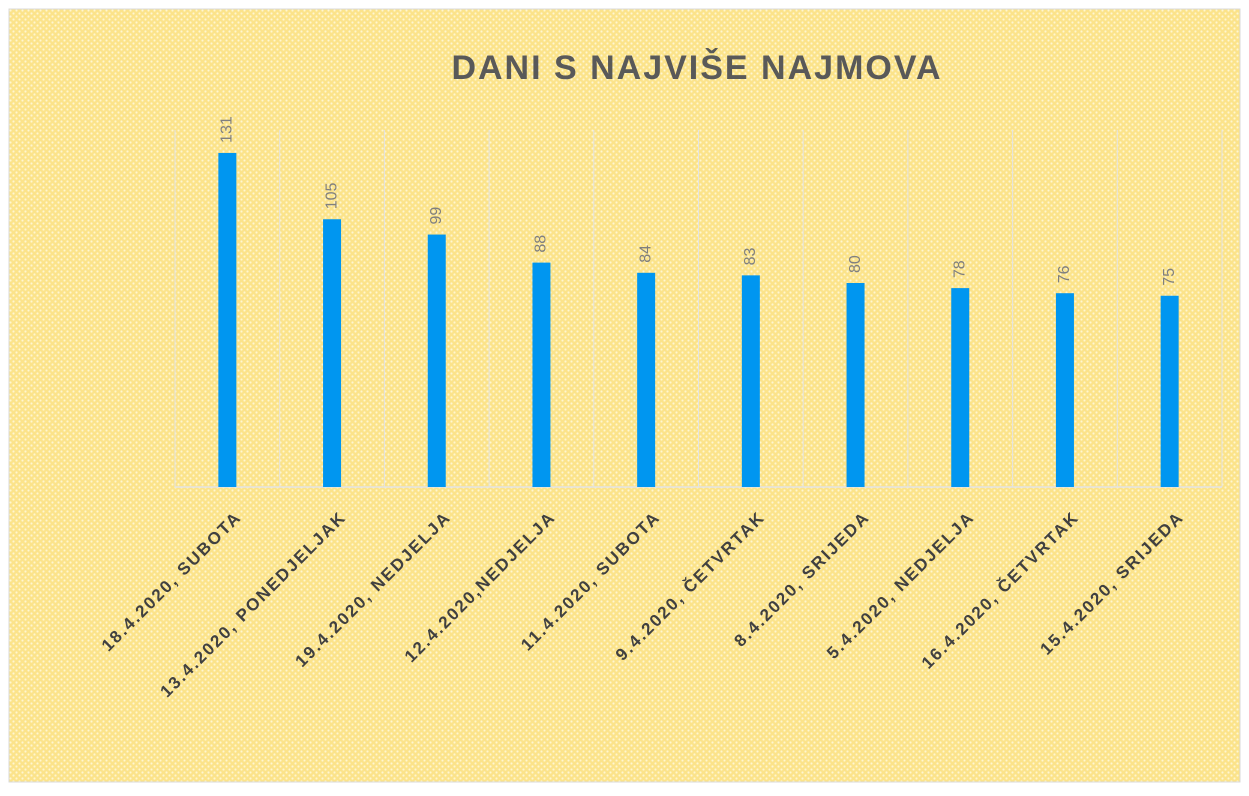  What do you see at coordinates (696, 67) in the screenshot?
I see `chart-title: DANI S NAJVIŠE NAJMOVA` at bounding box center [696, 67].